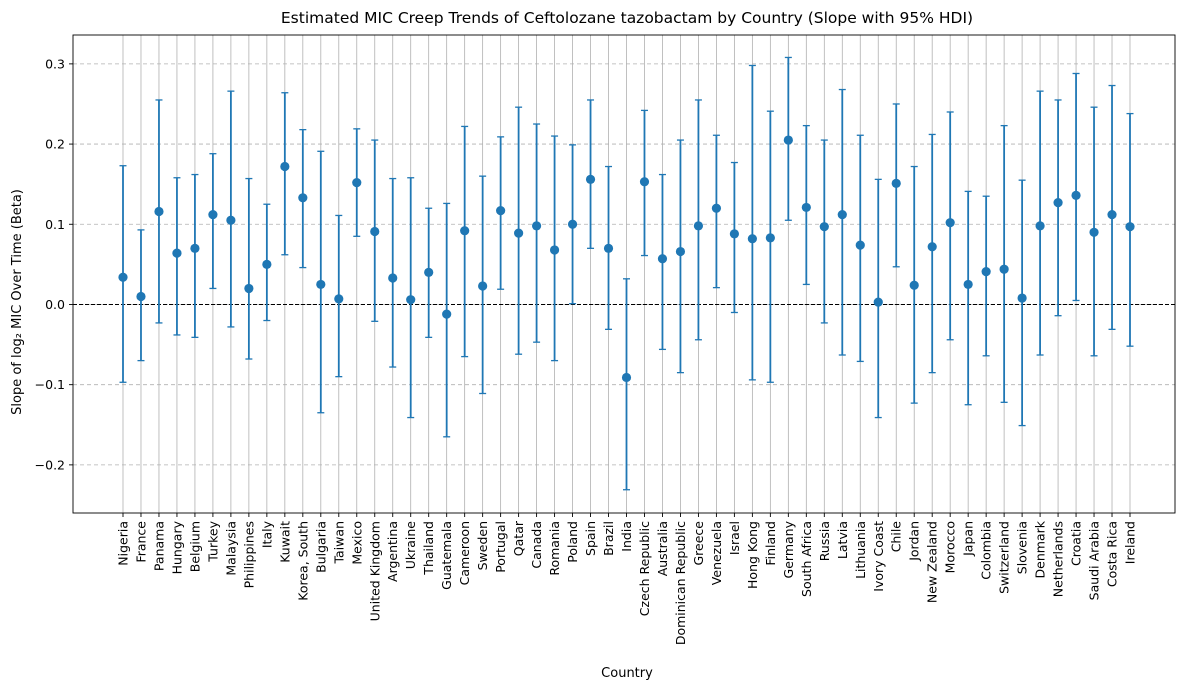 This screenshot has width=1189, height=690. I want to click on x-tick-label: Croatia, so click(1076, 543).